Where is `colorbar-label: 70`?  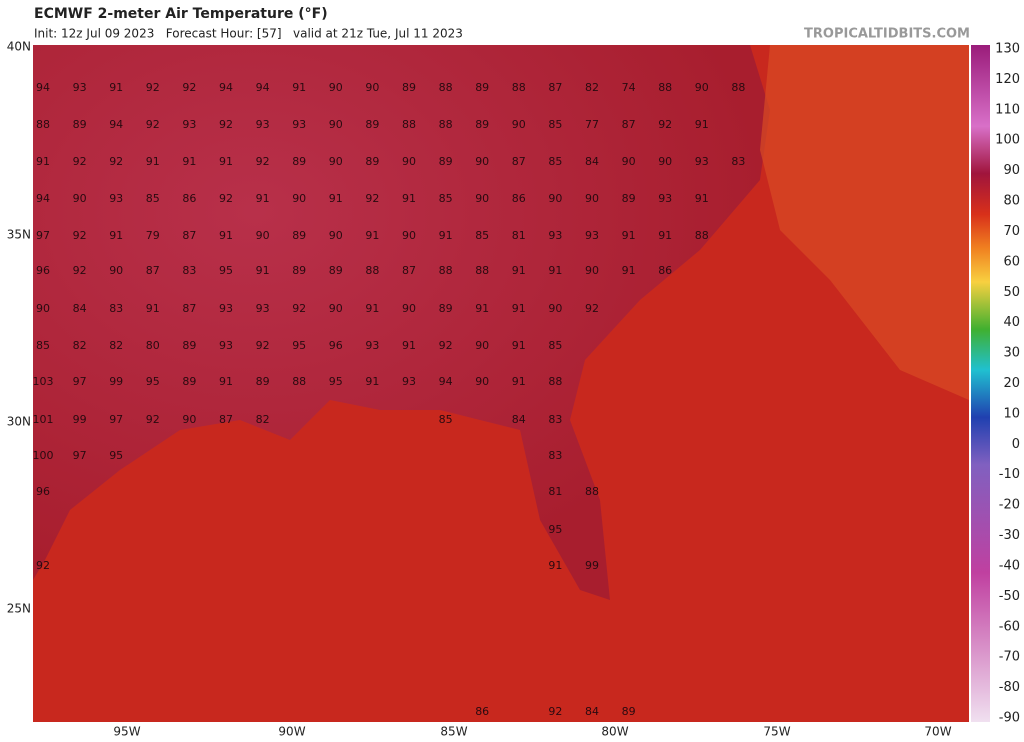 colorbar-label: 70 is located at coordinates (1011, 231).